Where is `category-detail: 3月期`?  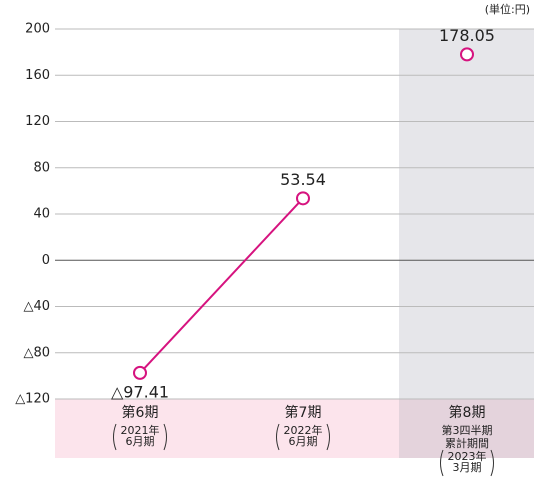
category-detail: 3月期 is located at coordinates (467, 467).